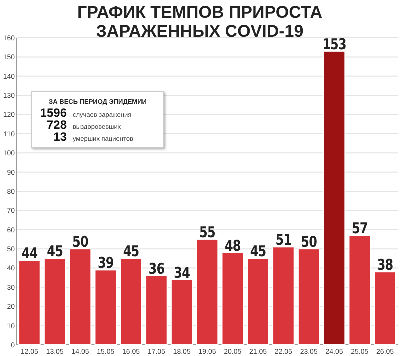  I want to click on data-label: 38, so click(385, 265).